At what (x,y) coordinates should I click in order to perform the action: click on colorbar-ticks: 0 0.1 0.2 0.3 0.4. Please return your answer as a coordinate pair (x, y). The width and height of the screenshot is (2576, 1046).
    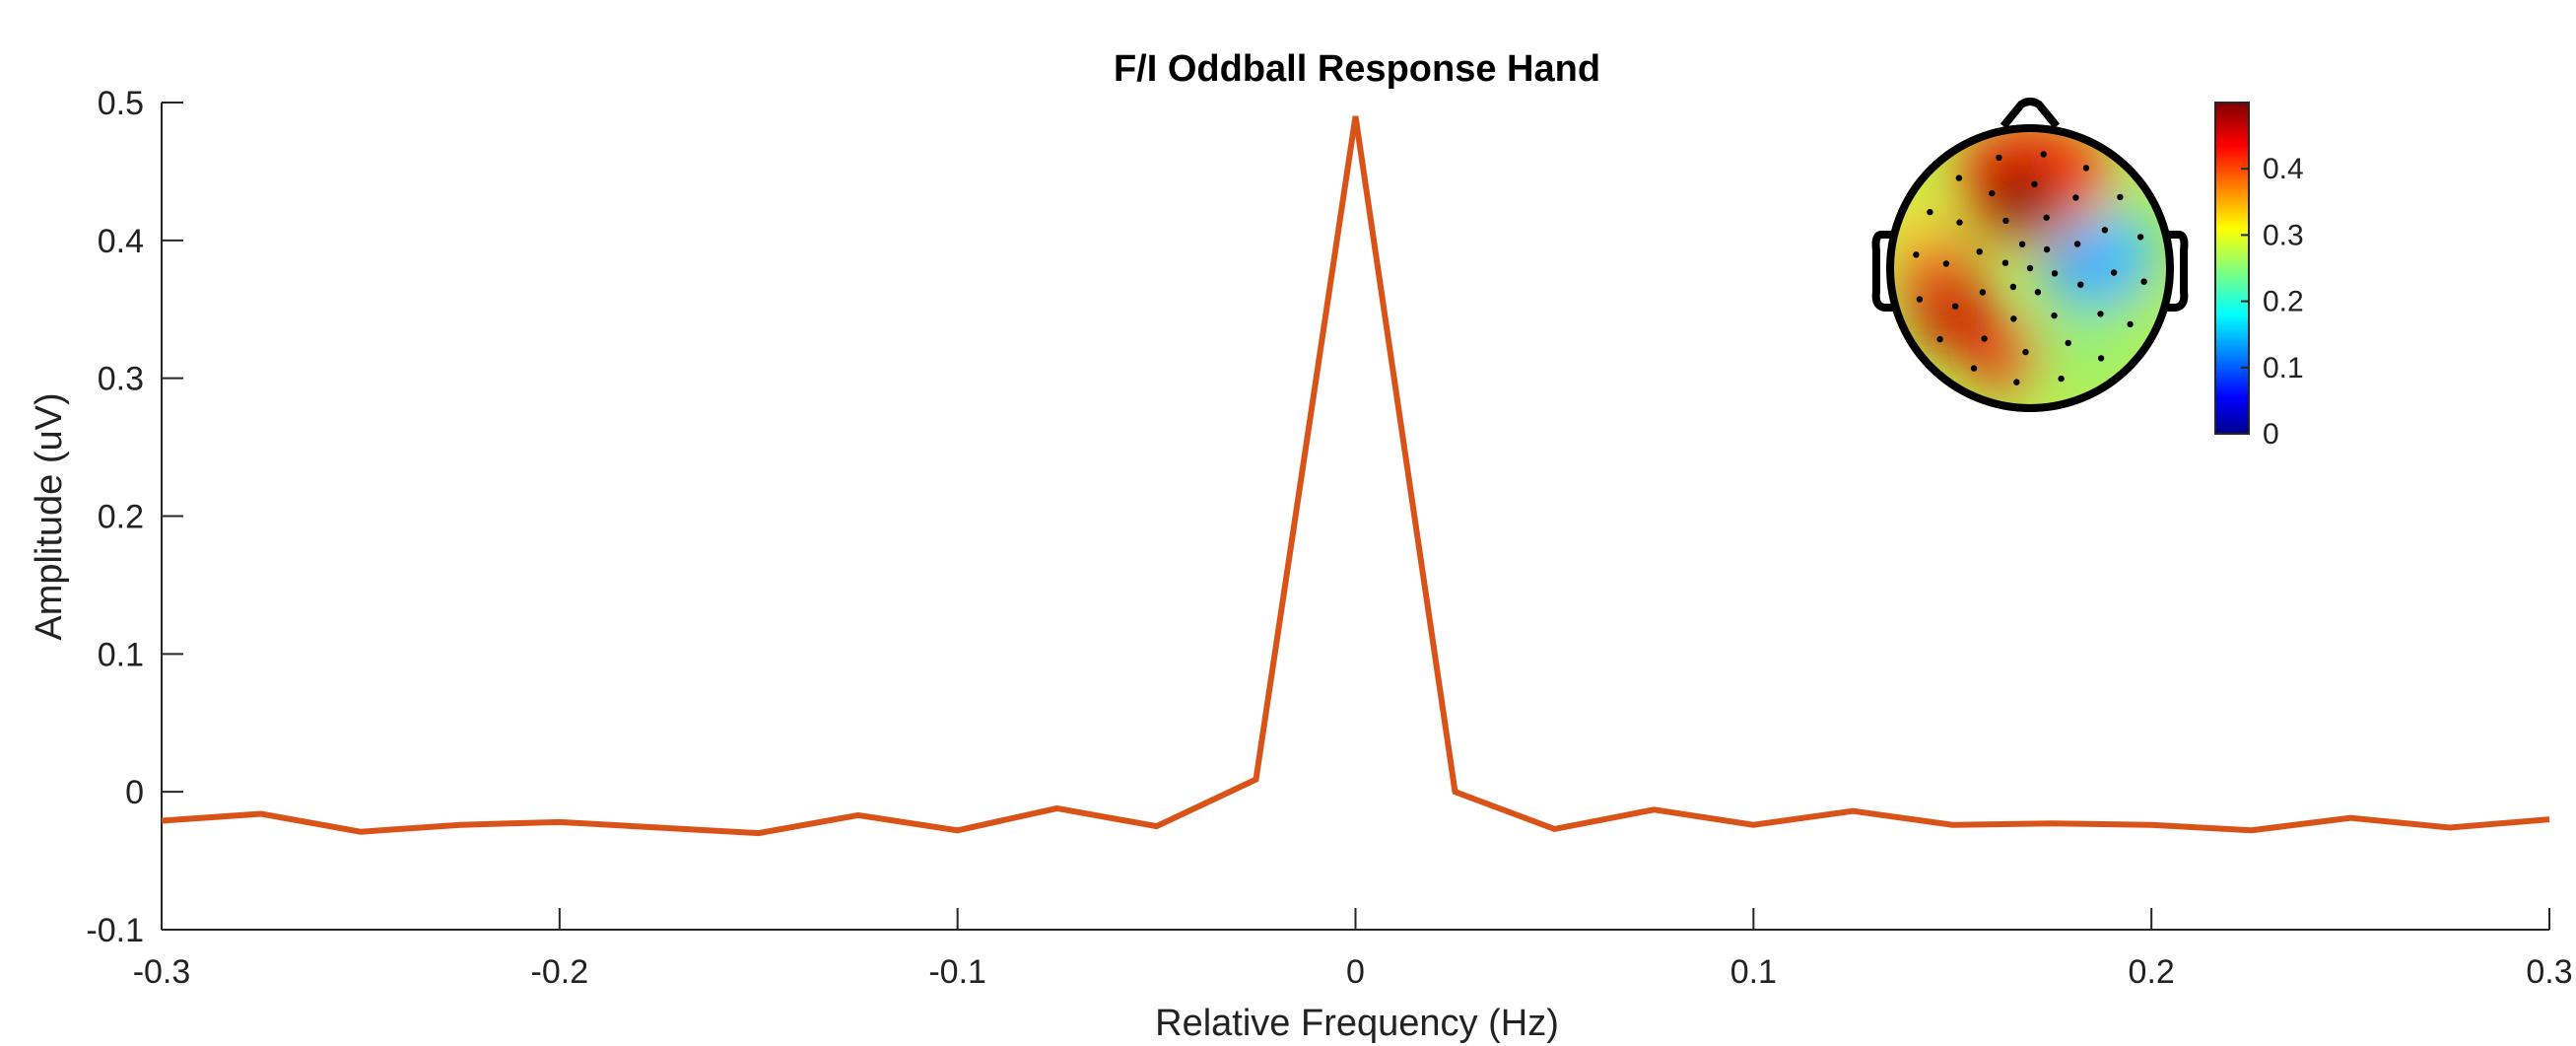
    Looking at the image, I should click on (2272, 302).